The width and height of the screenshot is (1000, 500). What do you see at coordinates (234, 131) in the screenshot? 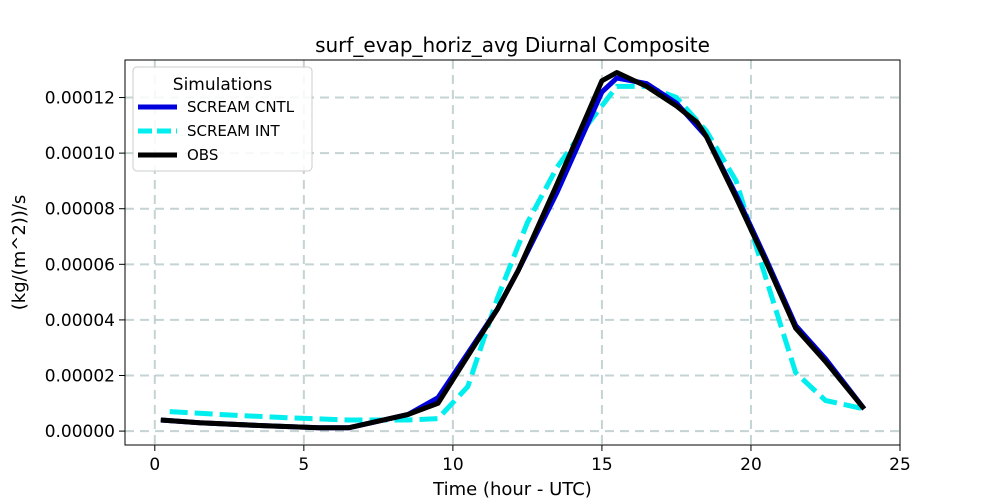
I see `legend-label-scream-int: SCREAM INT` at bounding box center [234, 131].